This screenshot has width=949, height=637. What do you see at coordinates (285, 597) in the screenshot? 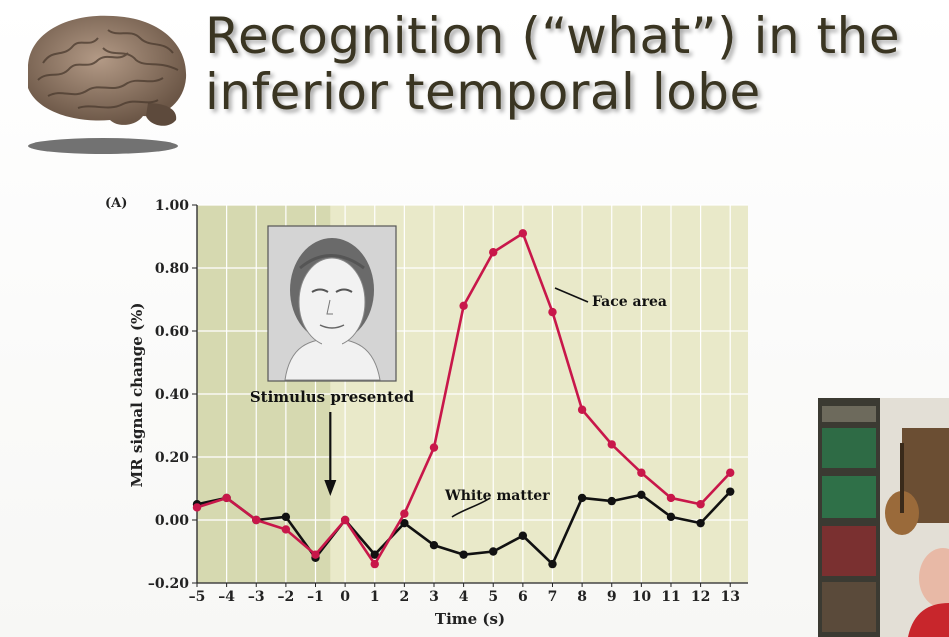
I see `x-tick-label: –2` at bounding box center [285, 597].